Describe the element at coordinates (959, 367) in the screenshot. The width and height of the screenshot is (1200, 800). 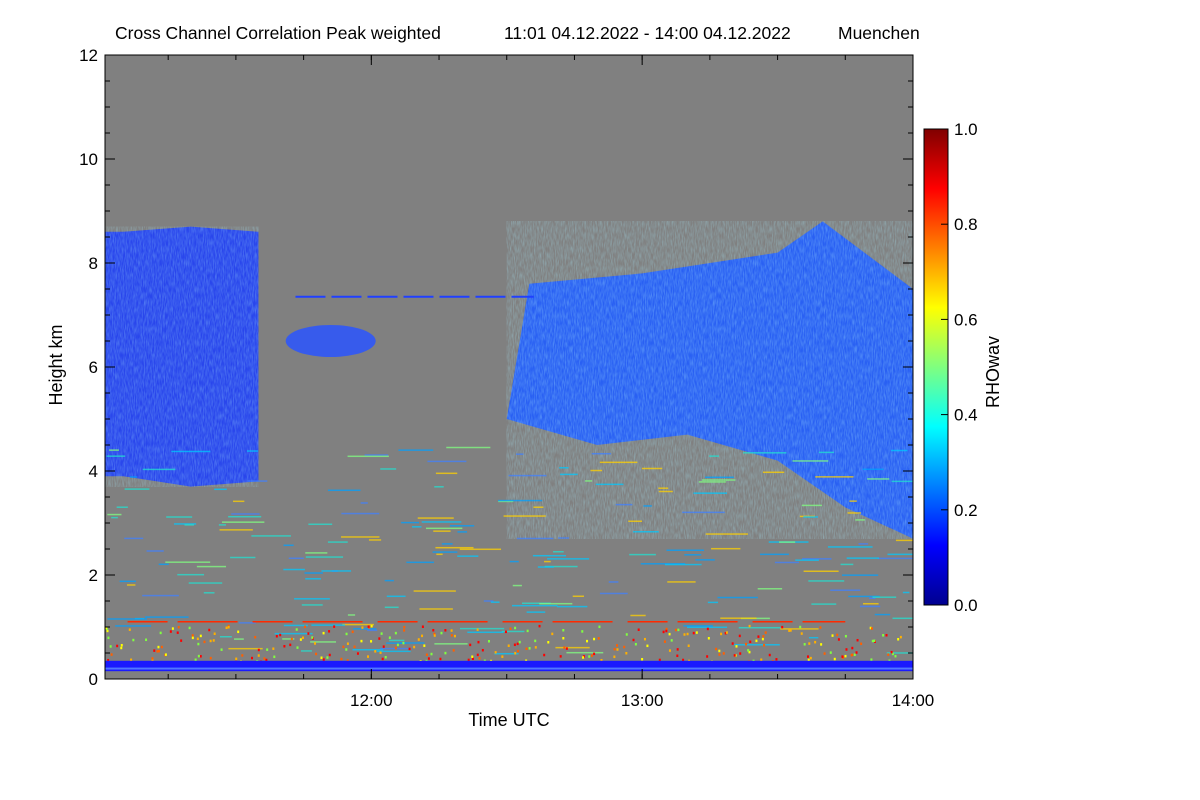
I see `colorbar-ticks: 0.0 0.2 0.4 0.6 0.8 1.0` at that location.